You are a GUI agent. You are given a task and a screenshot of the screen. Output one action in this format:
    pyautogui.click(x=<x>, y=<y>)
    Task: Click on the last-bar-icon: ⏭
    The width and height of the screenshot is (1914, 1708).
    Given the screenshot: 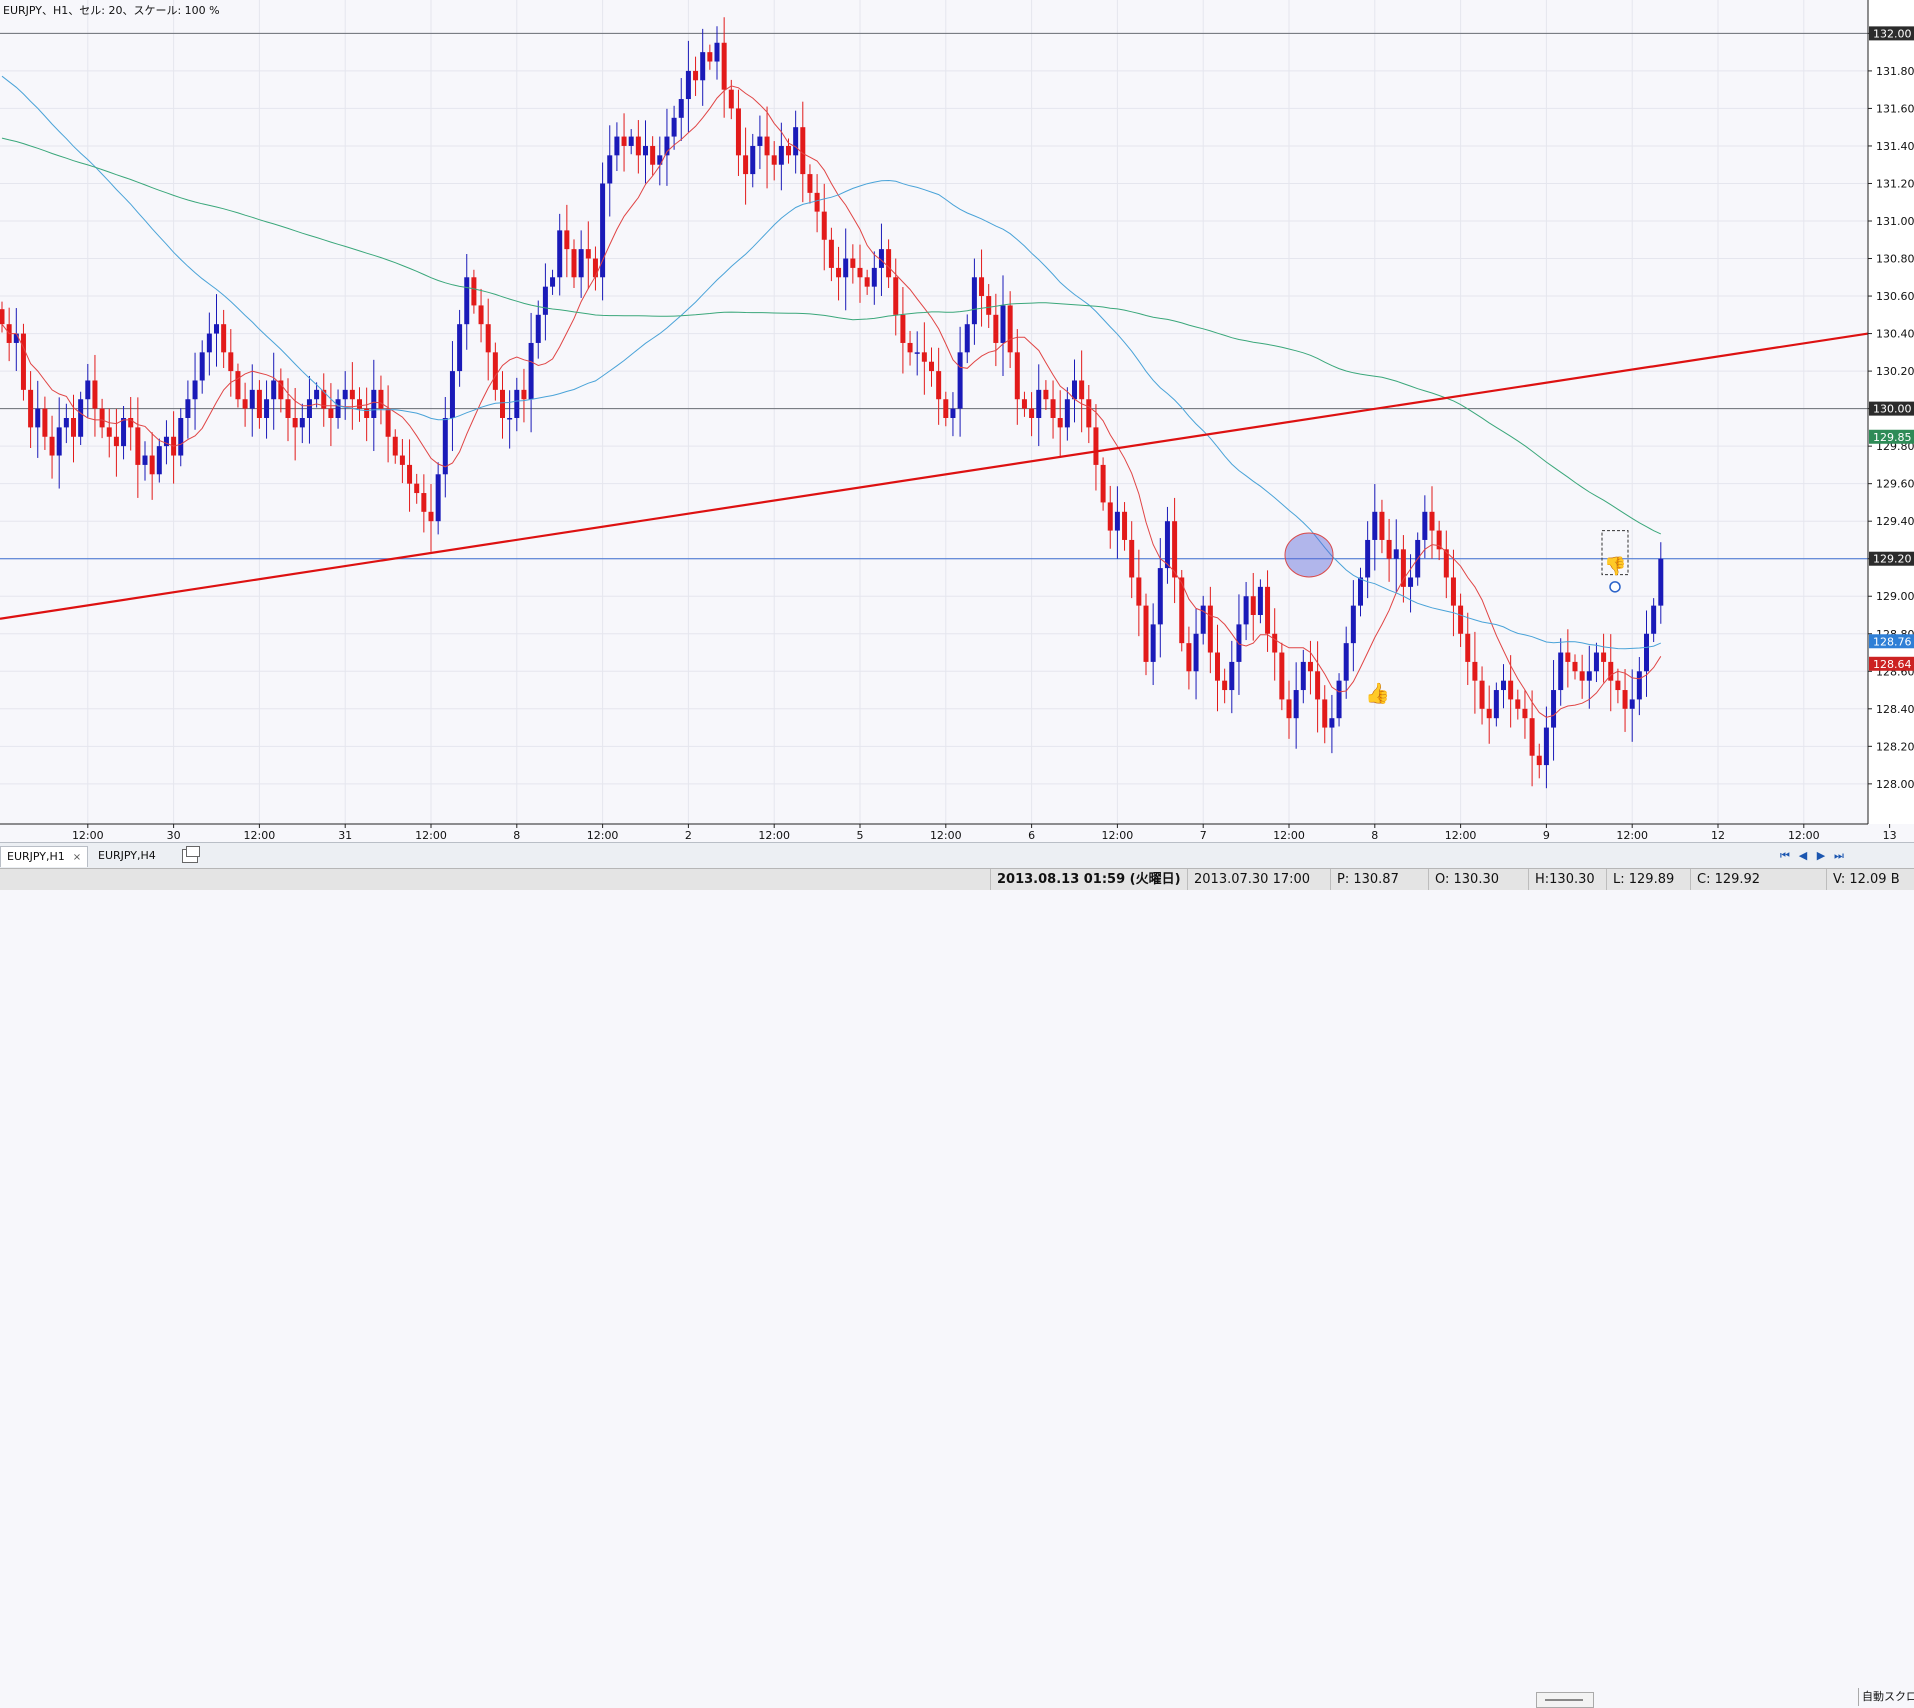 What is the action you would take?
    pyautogui.click(x=1839, y=855)
    